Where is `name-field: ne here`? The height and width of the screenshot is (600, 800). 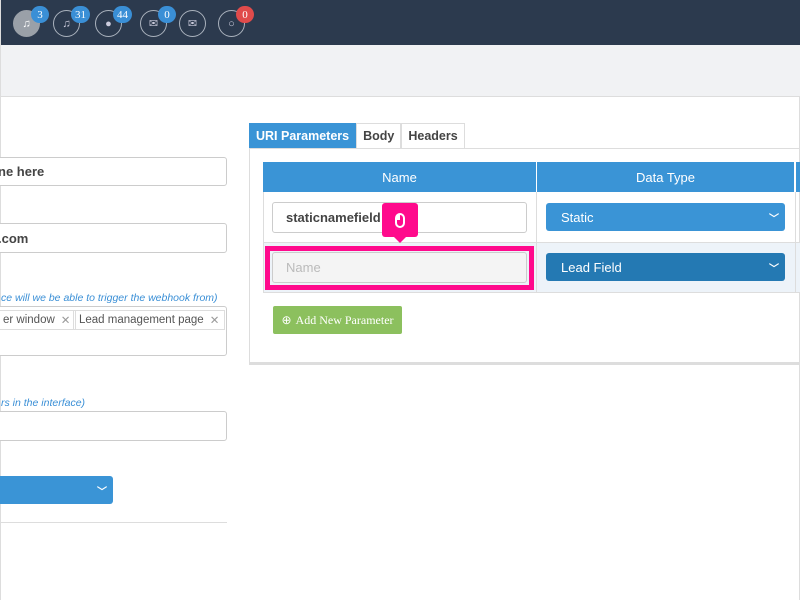
name-field: ne here is located at coordinates (113, 171).